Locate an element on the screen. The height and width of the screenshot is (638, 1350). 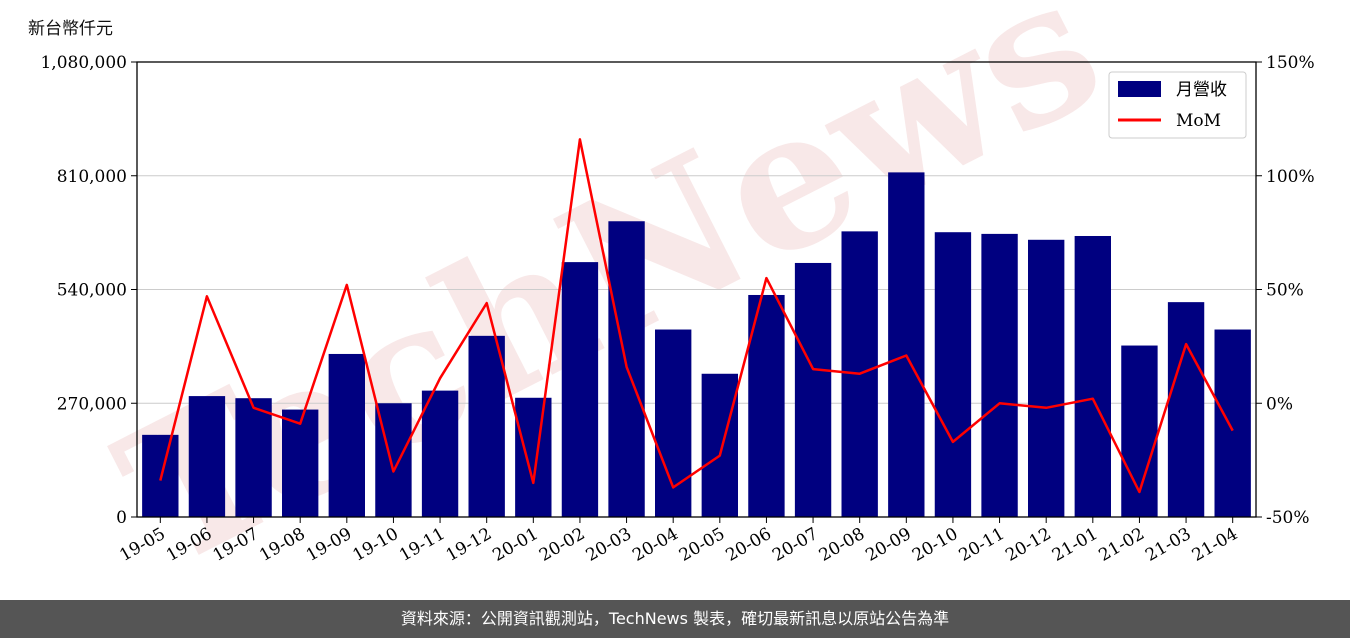
x-tick-label-21-04: 21-04 is located at coordinates (1215, 545).